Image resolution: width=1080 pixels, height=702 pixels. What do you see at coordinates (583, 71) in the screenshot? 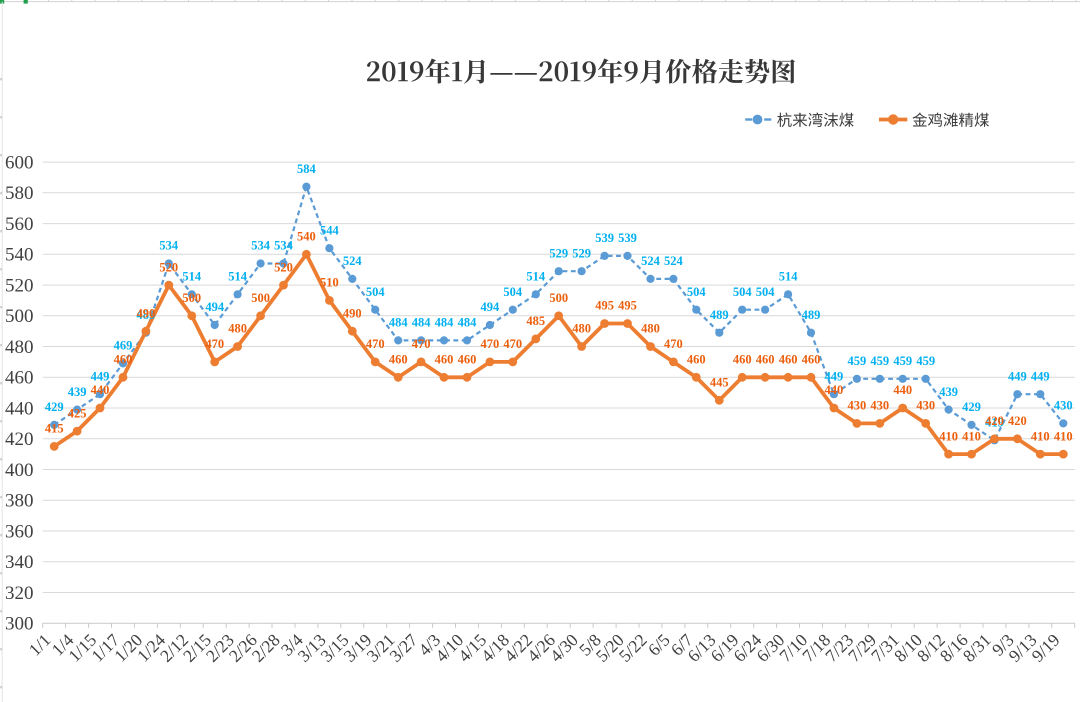
I see `chart-title: 2019年1月——2019年9月价格走势图` at bounding box center [583, 71].